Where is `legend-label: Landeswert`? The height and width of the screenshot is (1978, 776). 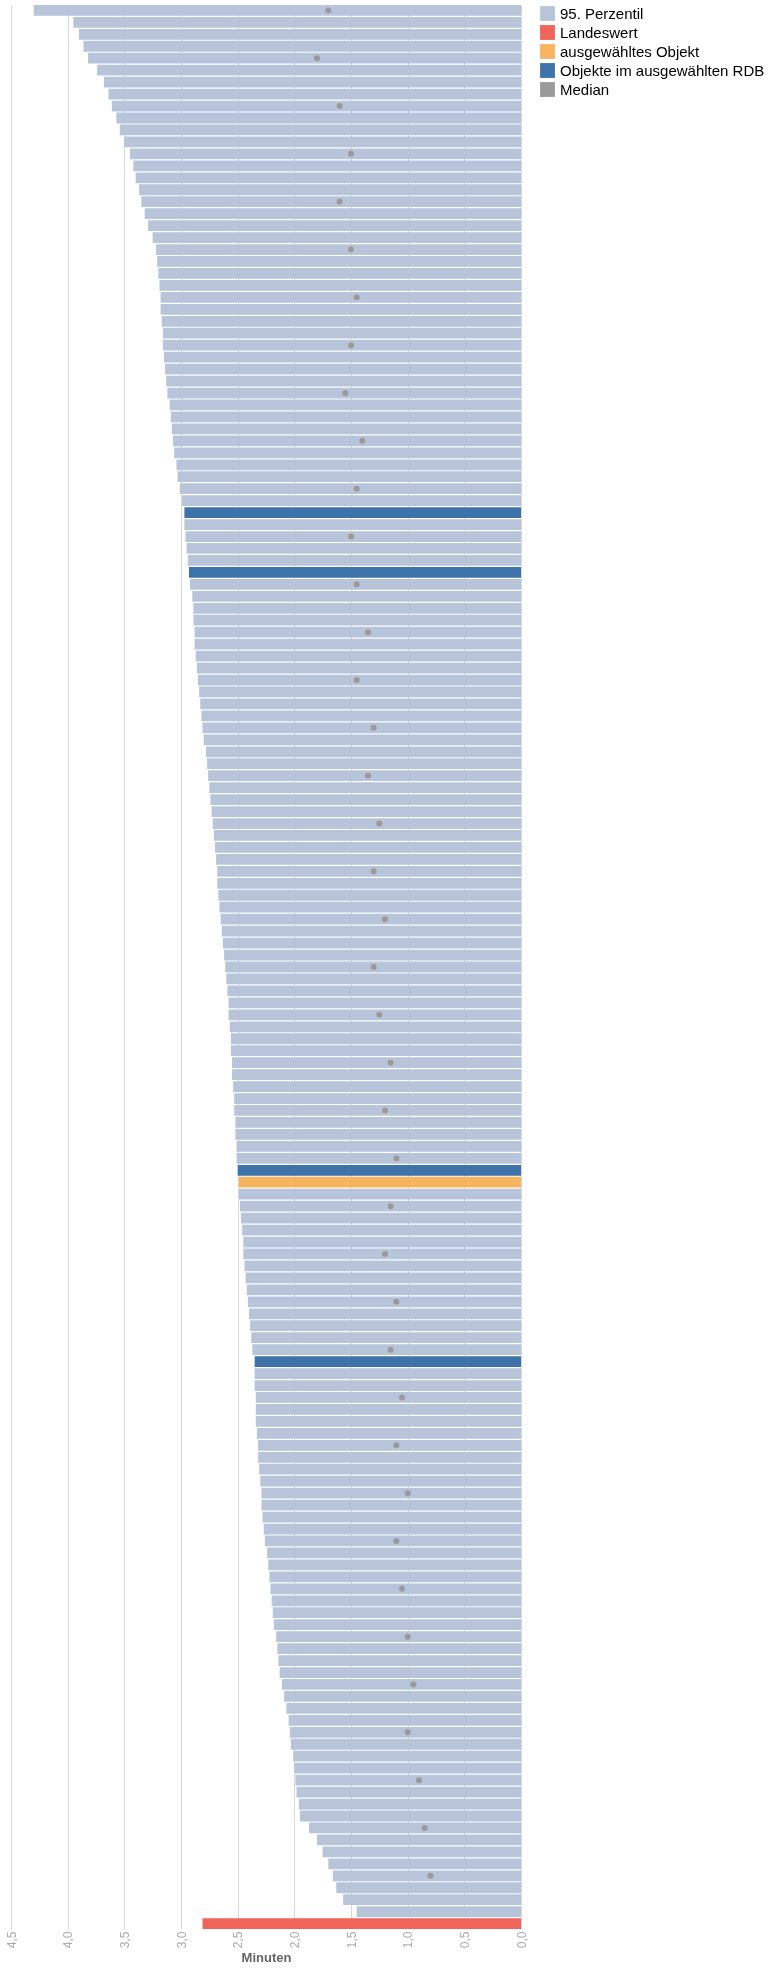 legend-label: Landeswert is located at coordinates (599, 32).